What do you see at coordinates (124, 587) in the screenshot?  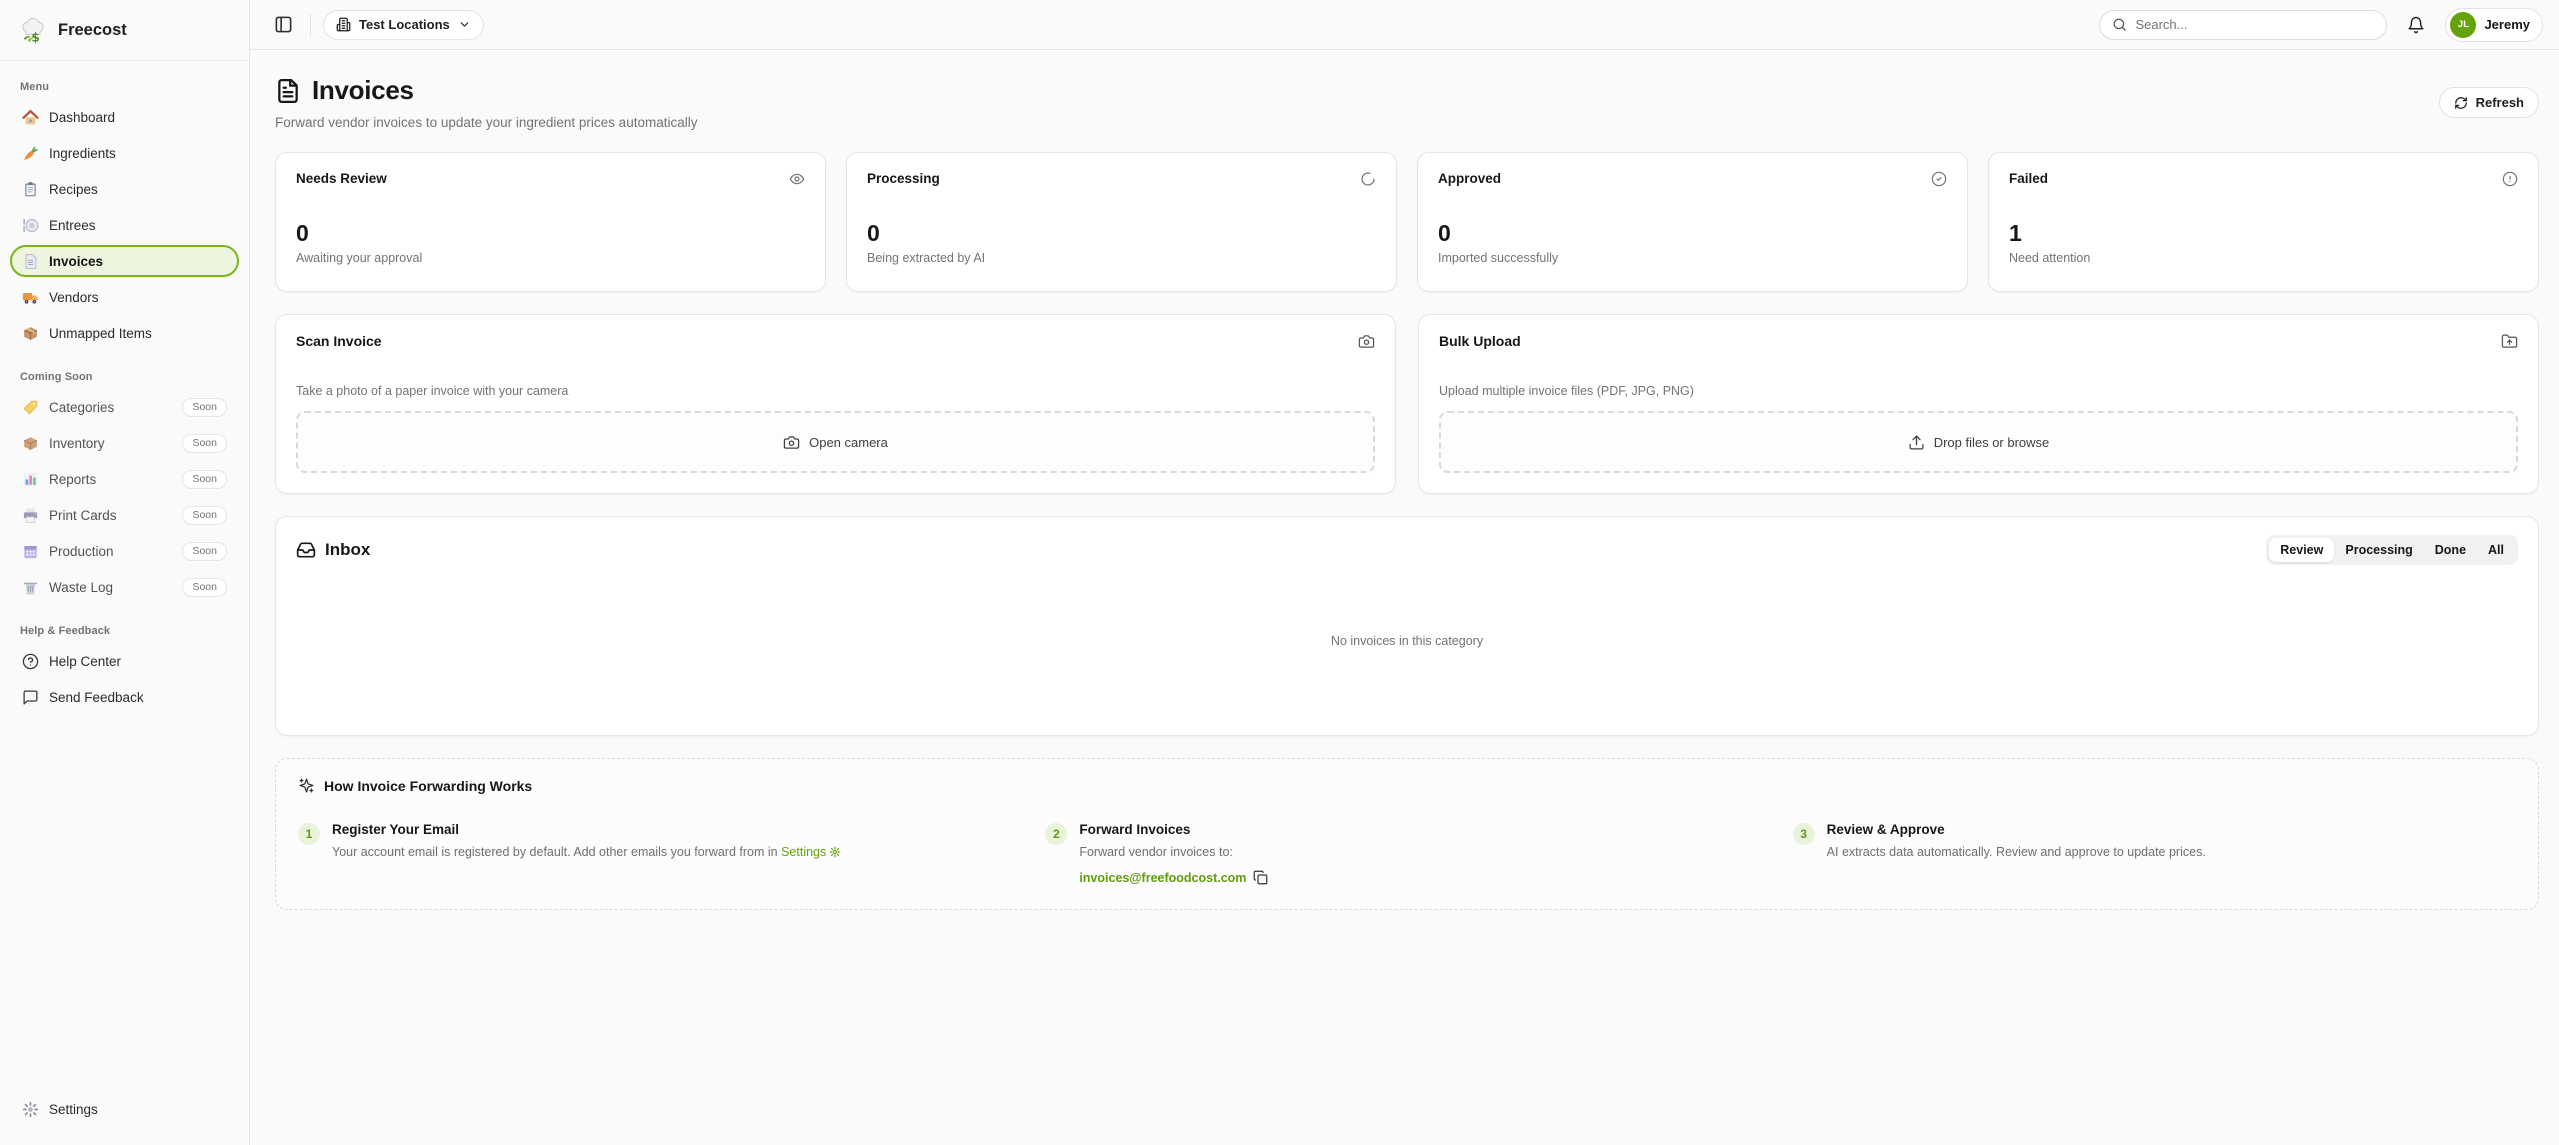 I see `sidebar-item-waste-log: Waste Log Soon` at bounding box center [124, 587].